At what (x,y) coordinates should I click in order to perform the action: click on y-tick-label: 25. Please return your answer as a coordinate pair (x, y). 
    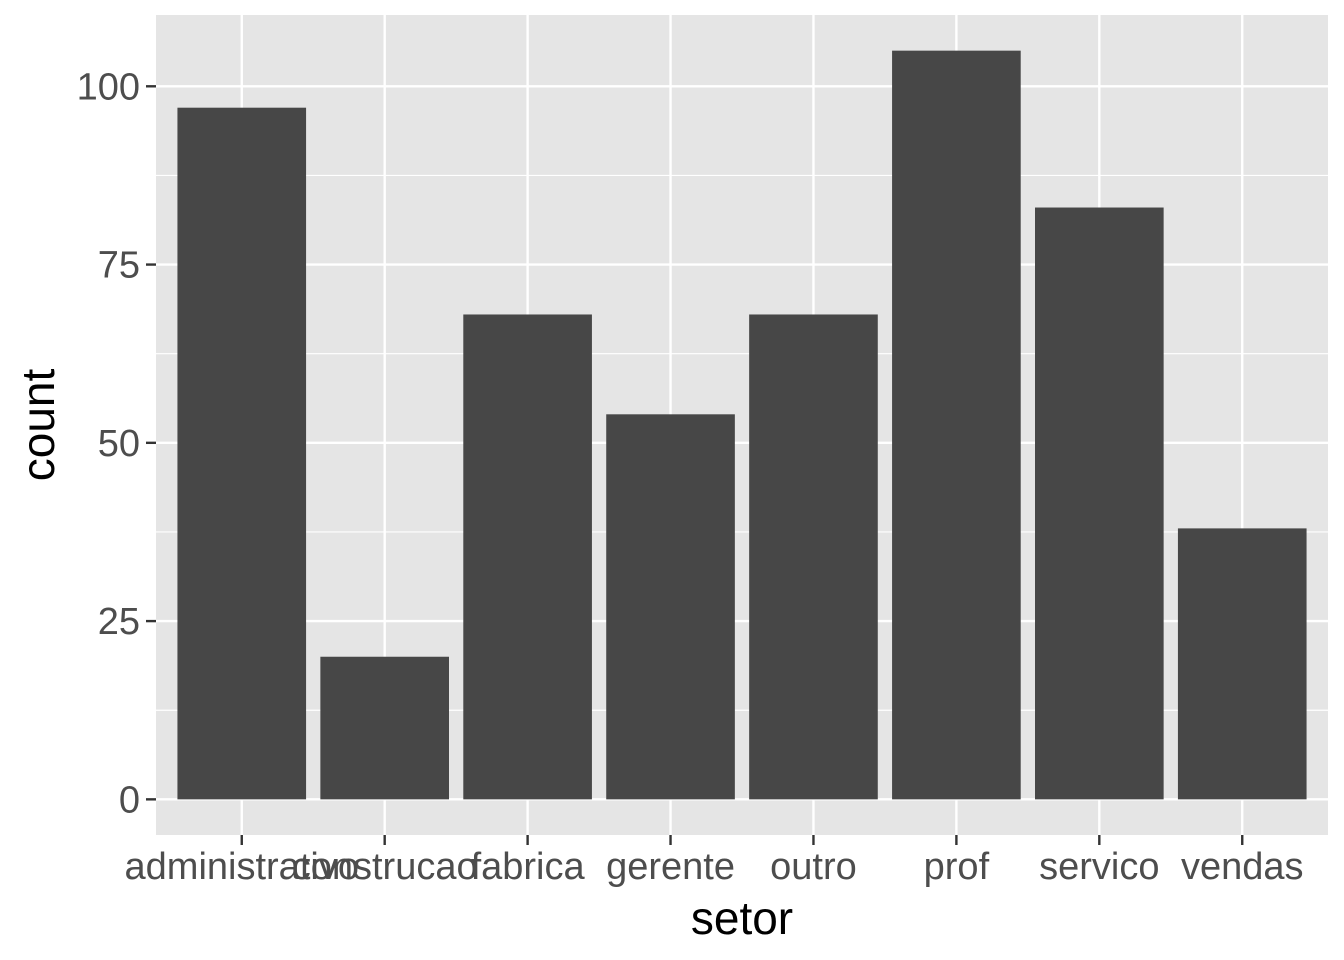
    Looking at the image, I should click on (119, 622).